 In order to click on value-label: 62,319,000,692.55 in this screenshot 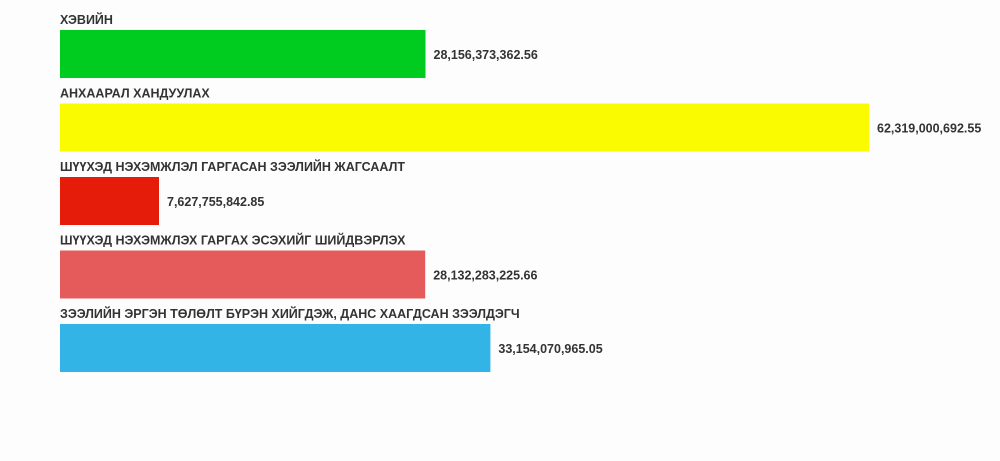, I will do `click(929, 129)`.